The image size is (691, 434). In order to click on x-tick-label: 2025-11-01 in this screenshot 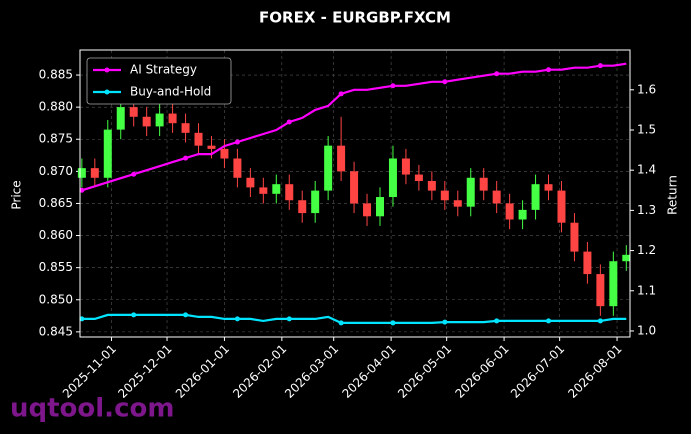, I will do `click(89, 371)`.